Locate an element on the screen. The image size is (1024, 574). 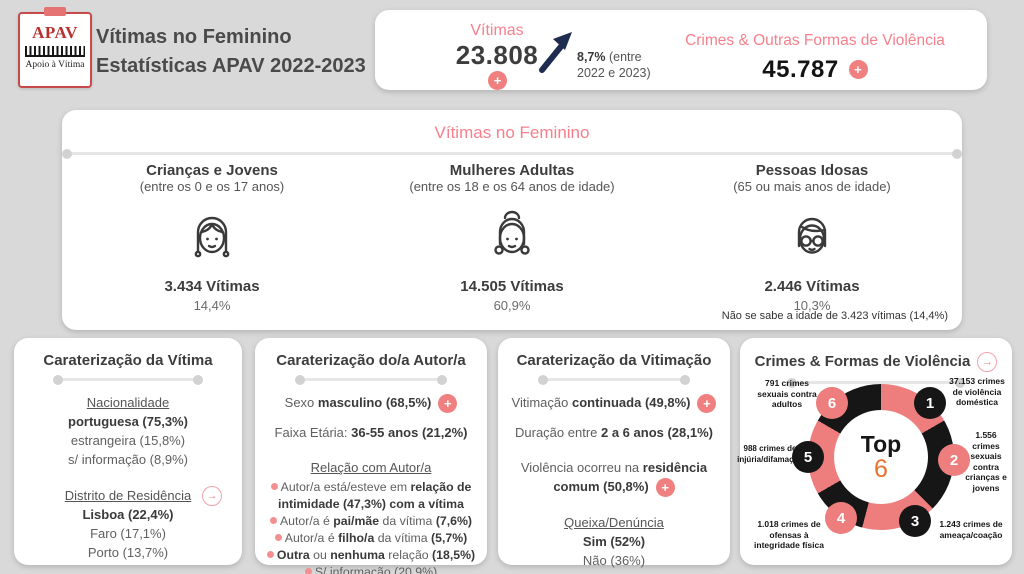
girl-icon is located at coordinates (212, 237).